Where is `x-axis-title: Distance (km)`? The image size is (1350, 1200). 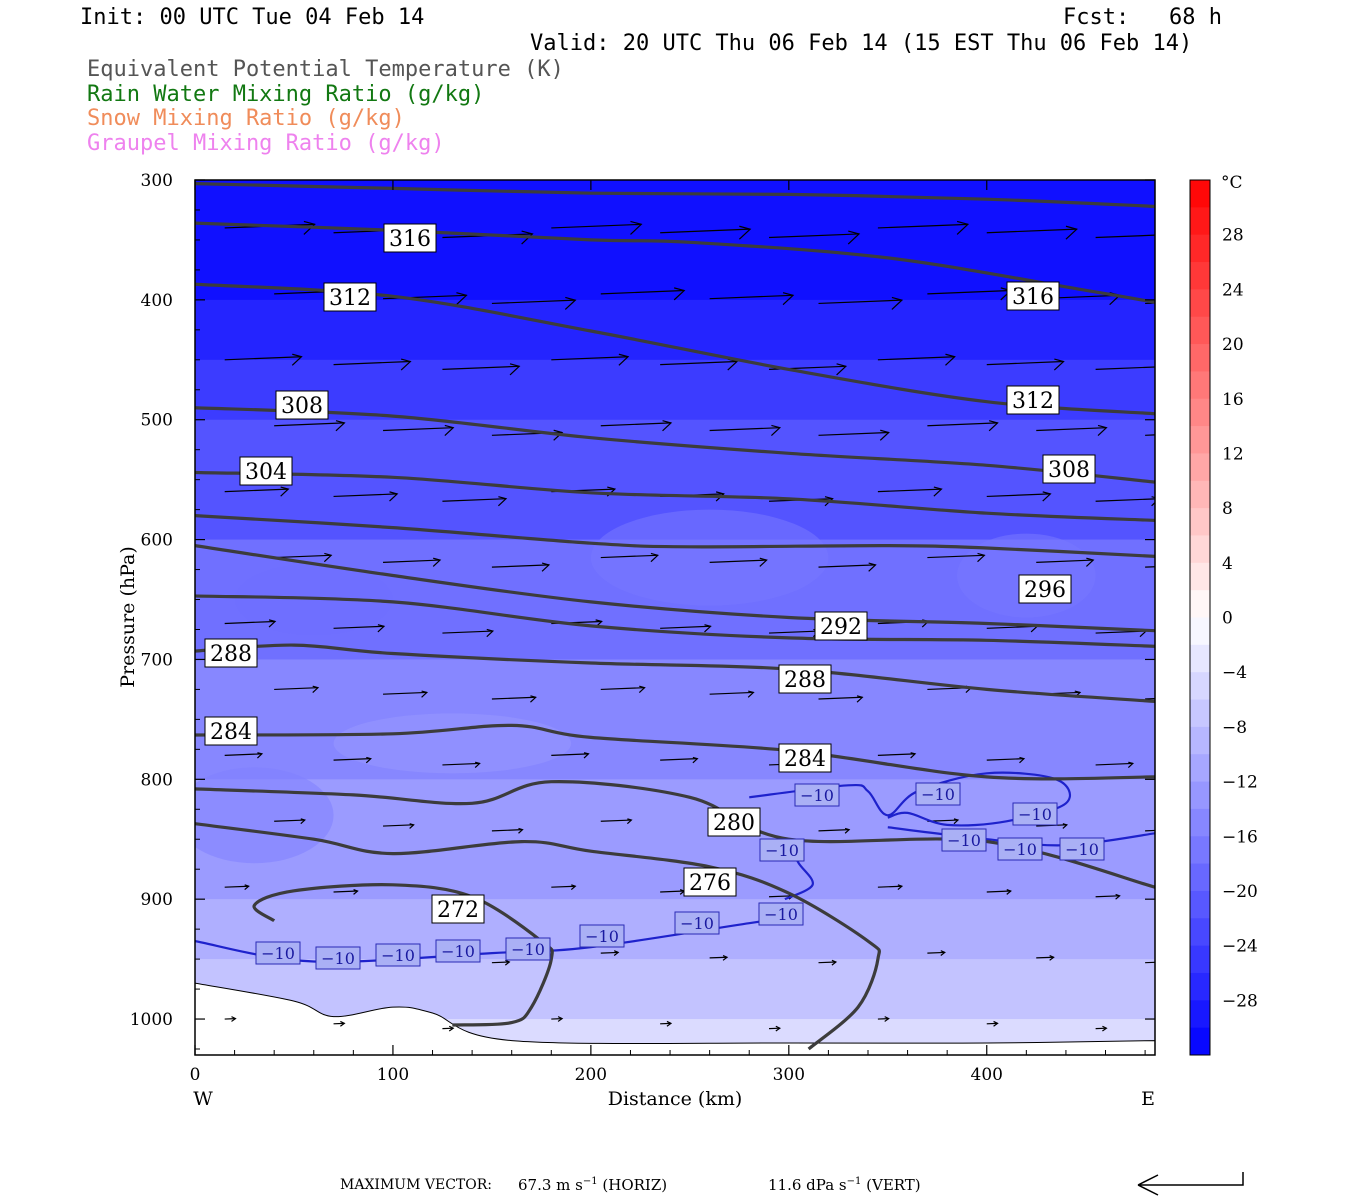 x-axis-title: Distance (km) is located at coordinates (675, 1099).